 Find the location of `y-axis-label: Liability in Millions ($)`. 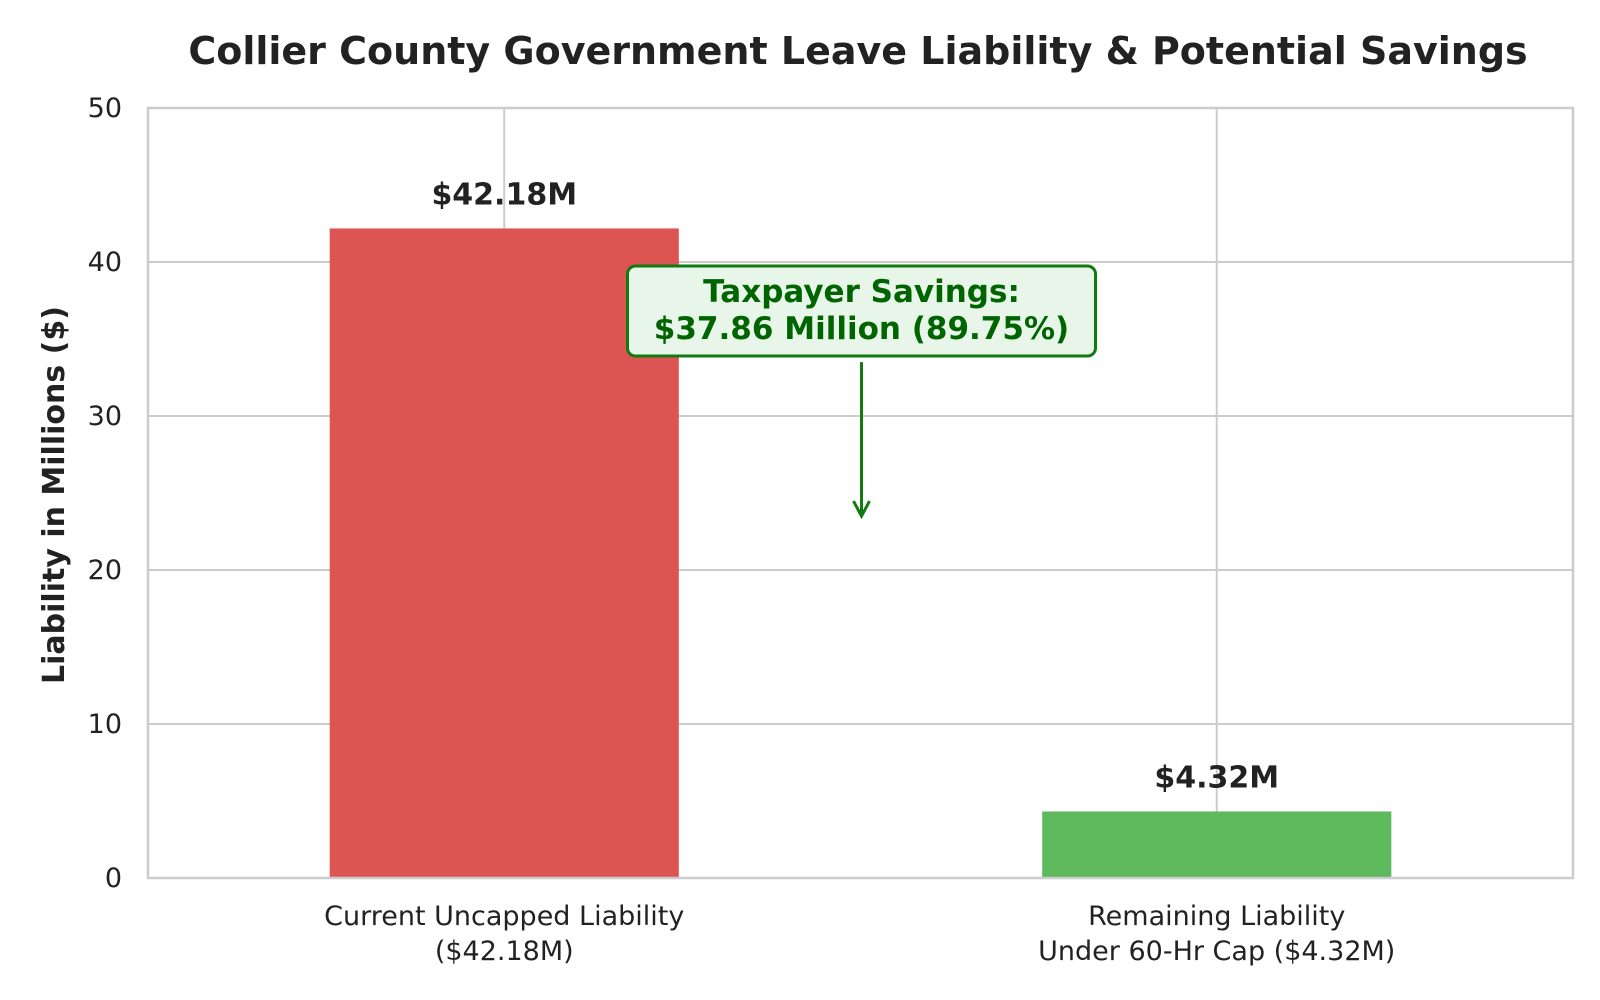

y-axis-label: Liability in Millions ($) is located at coordinates (54, 495).